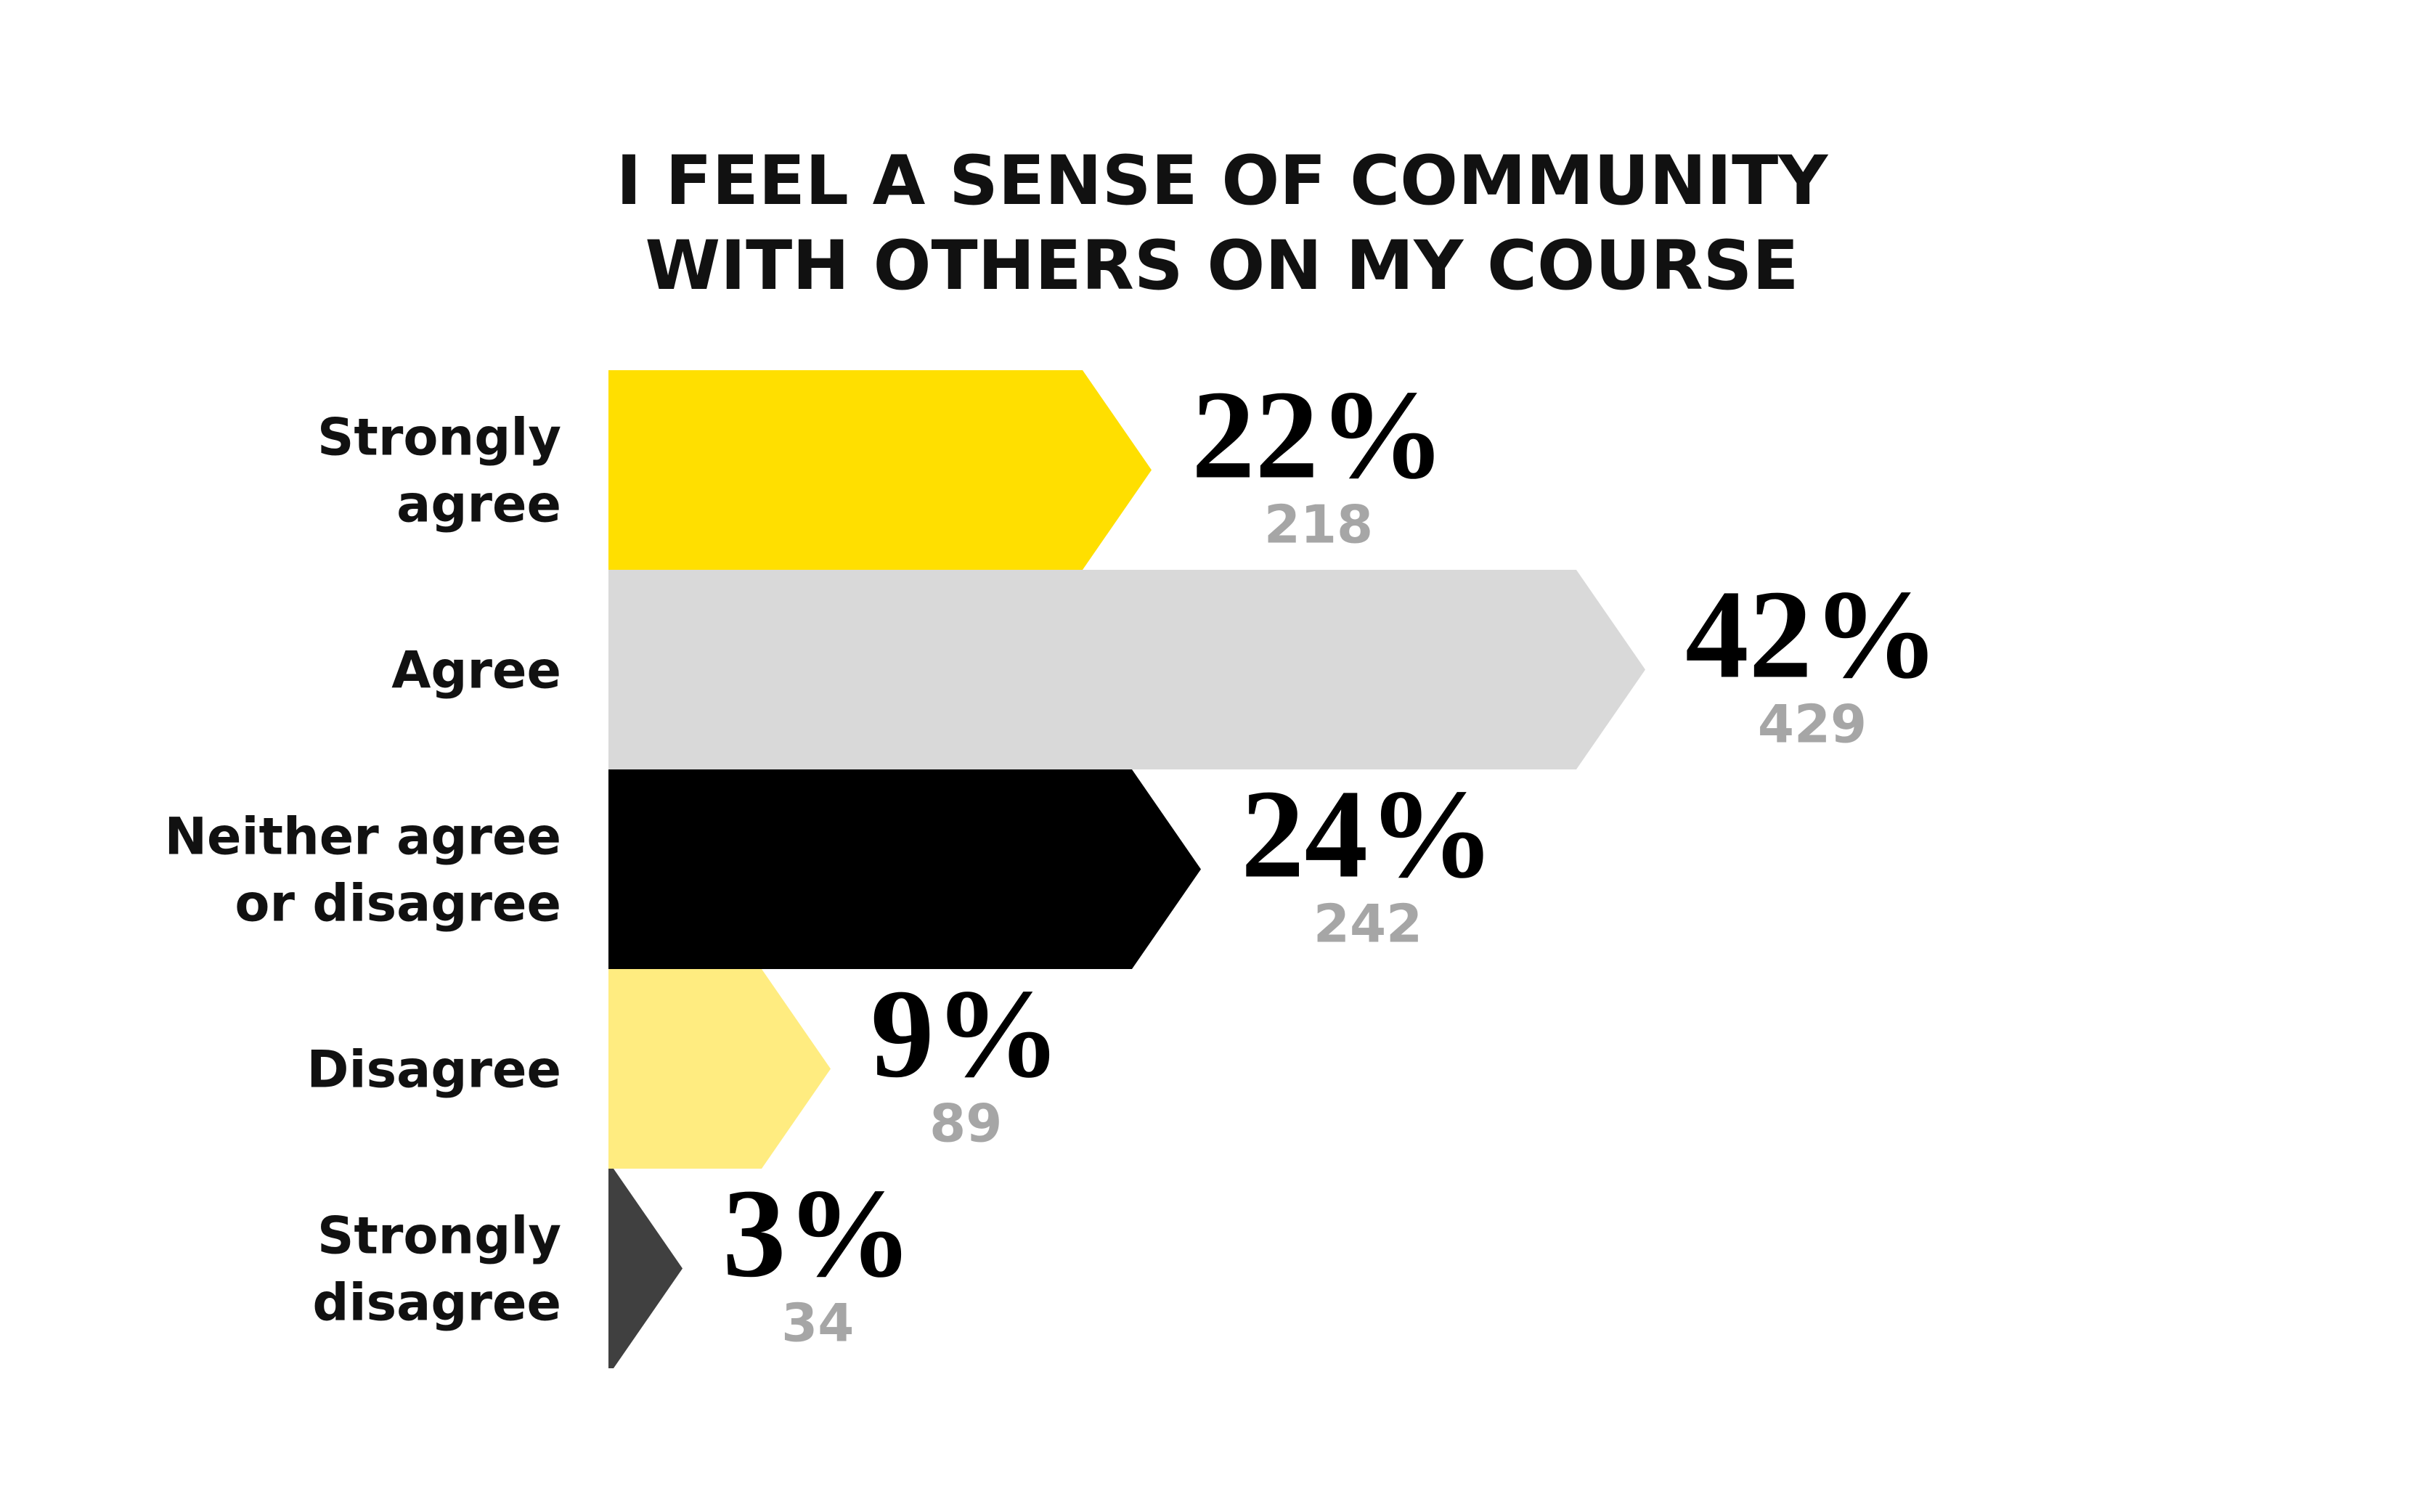 The width and height of the screenshot is (2420, 1512). I want to click on category-label-1-0: Agree, so click(476, 670).